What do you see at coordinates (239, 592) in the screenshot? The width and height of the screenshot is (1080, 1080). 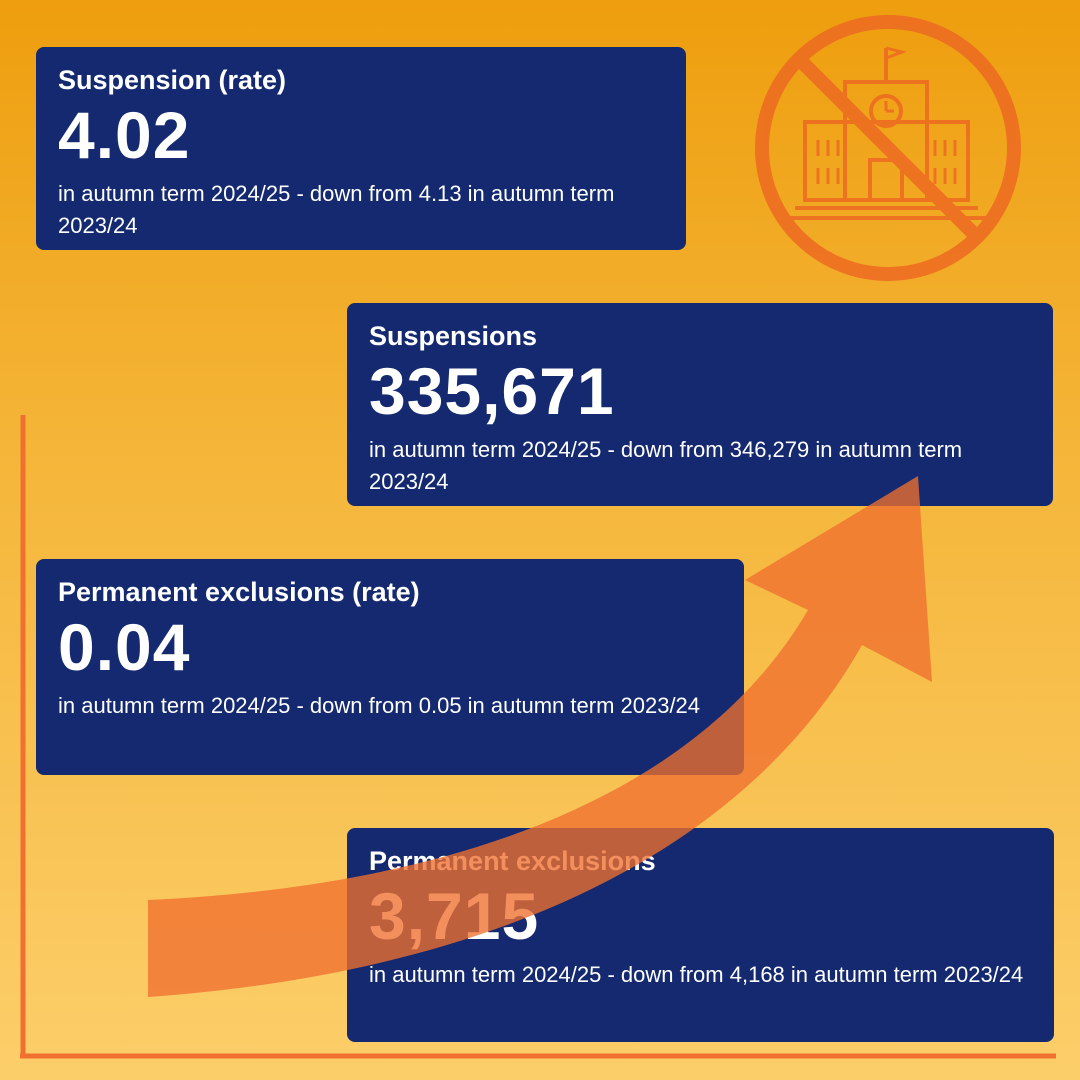 I see `stat-title: Permanent exclusions (rate)` at bounding box center [239, 592].